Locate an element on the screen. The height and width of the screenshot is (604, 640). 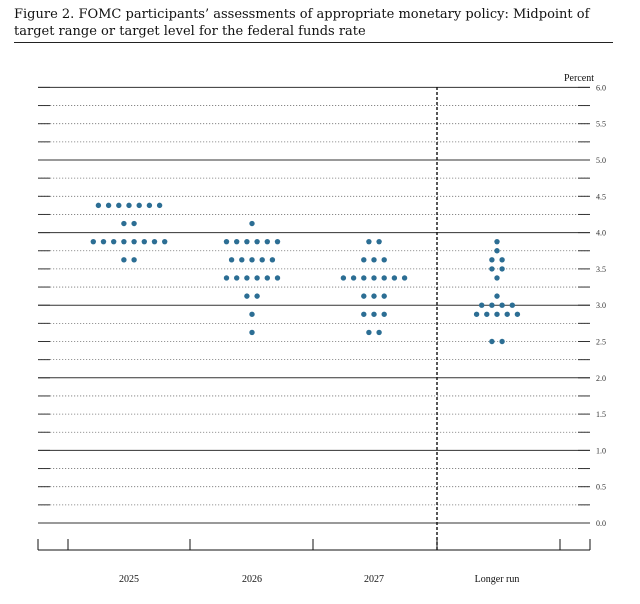
y-tick-label: 1.5 is located at coordinates (601, 414).